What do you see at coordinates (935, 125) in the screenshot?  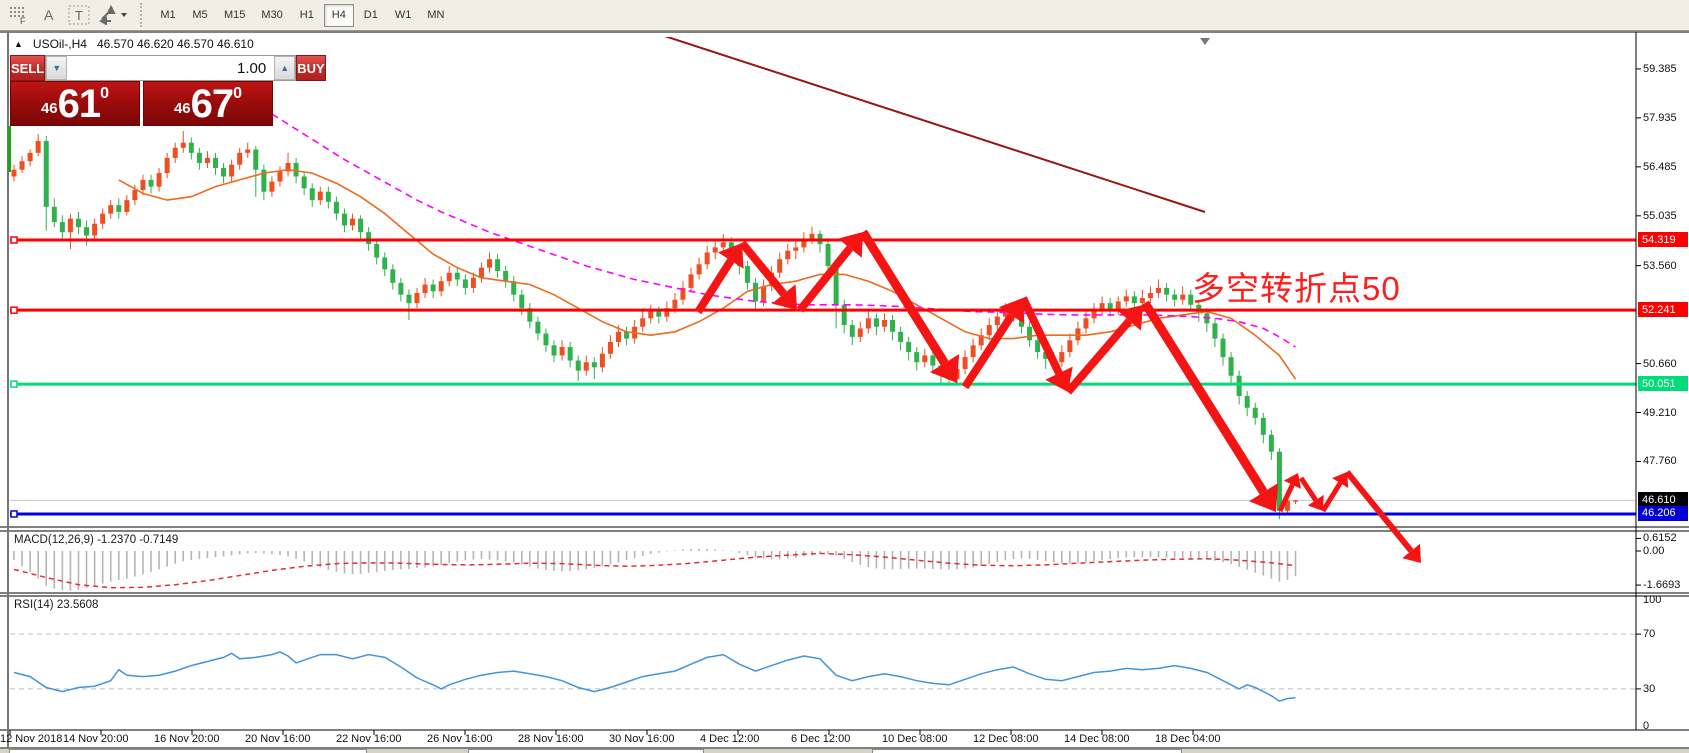 I see `trendline` at bounding box center [935, 125].